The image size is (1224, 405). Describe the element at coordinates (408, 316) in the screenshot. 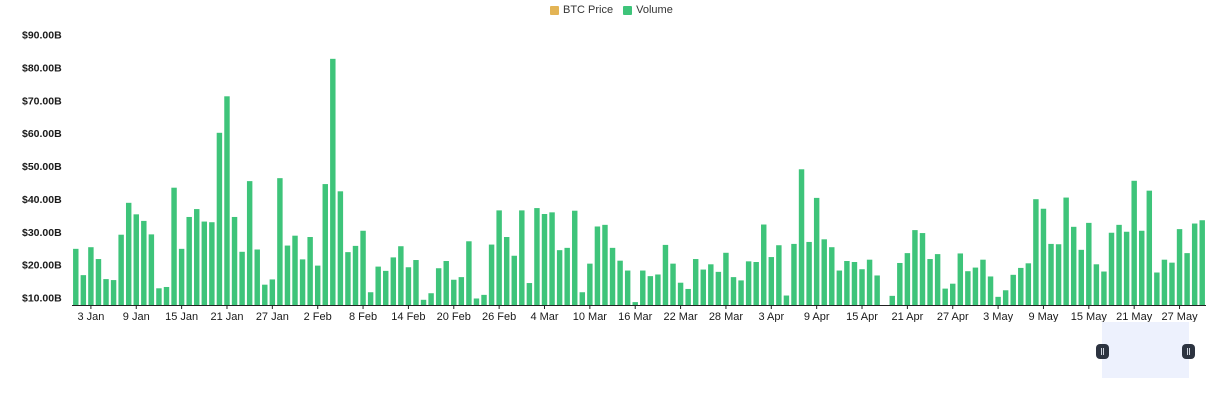

I see `x-tick-label: 14 Feb` at that location.